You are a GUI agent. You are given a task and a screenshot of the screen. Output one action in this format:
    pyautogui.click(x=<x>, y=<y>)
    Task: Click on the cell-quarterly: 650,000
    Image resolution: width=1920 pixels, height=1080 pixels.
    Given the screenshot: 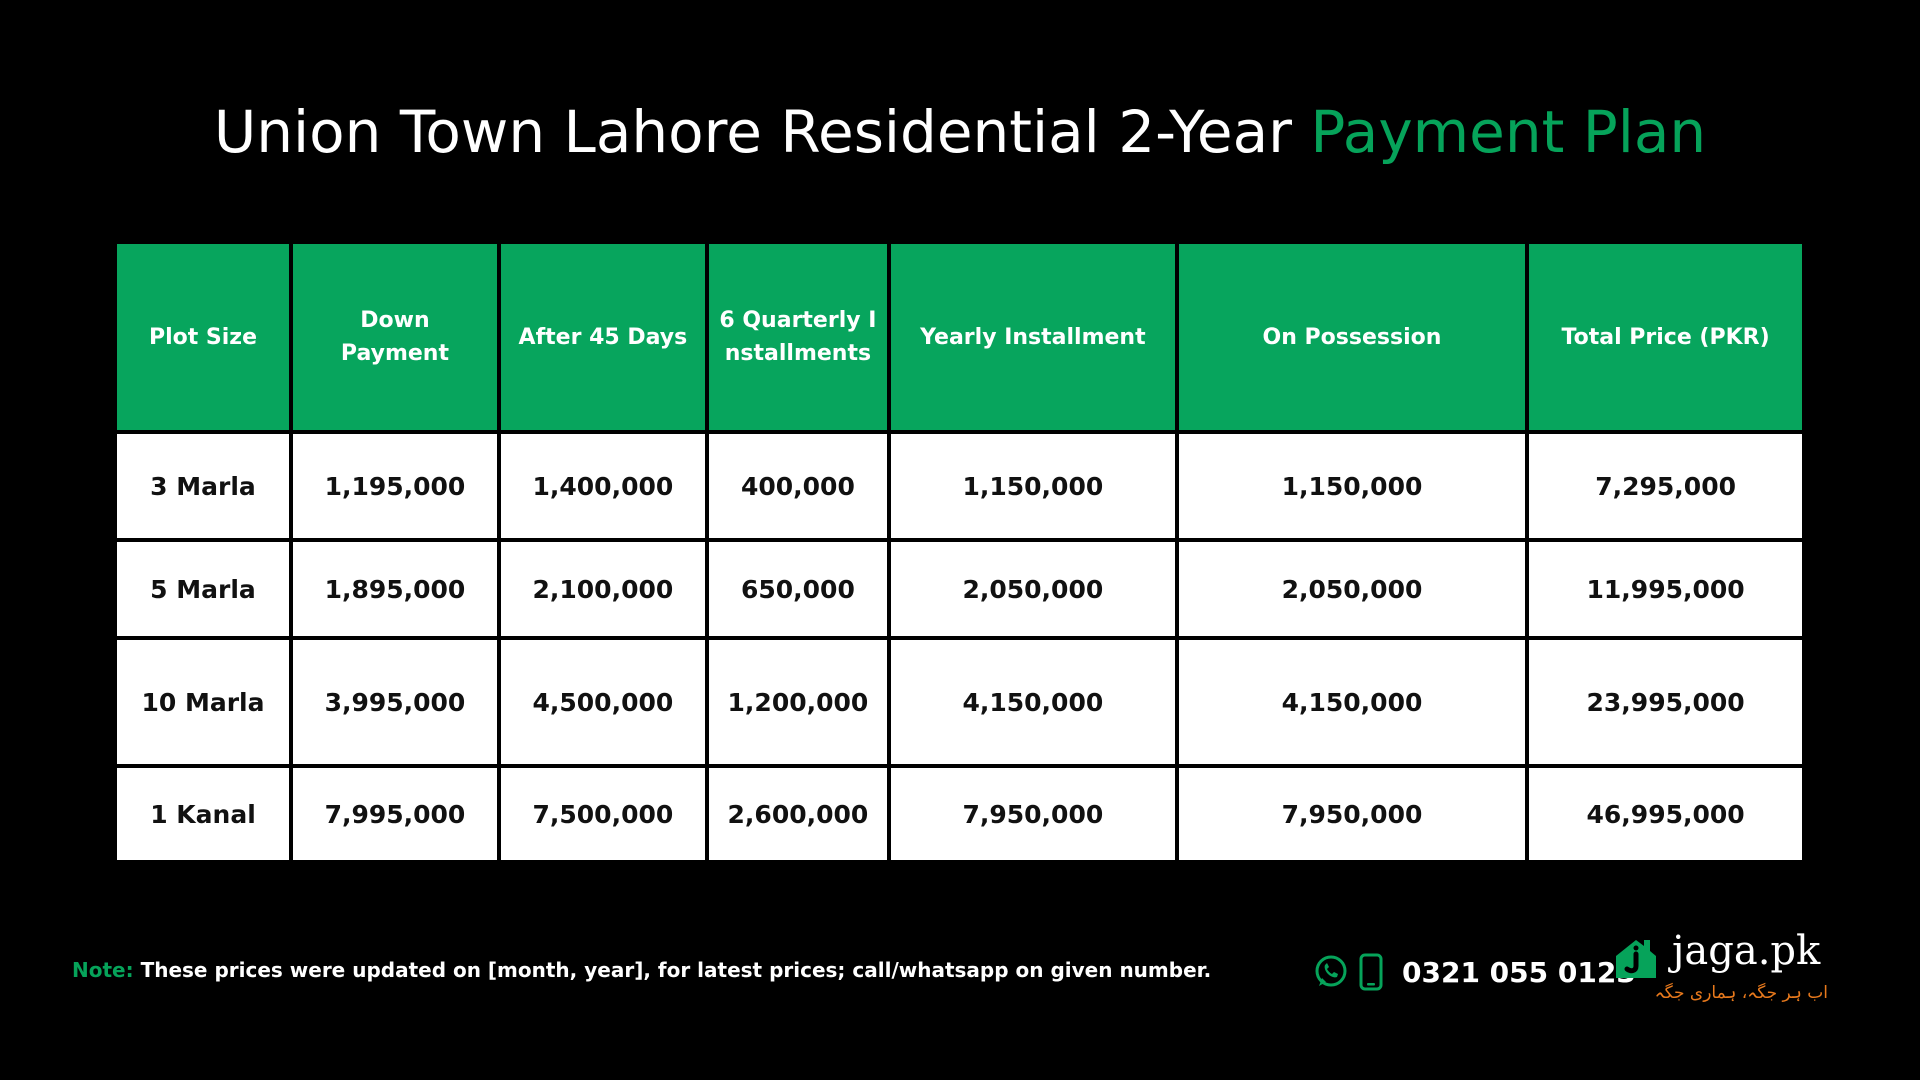 What is the action you would take?
    pyautogui.click(x=797, y=589)
    